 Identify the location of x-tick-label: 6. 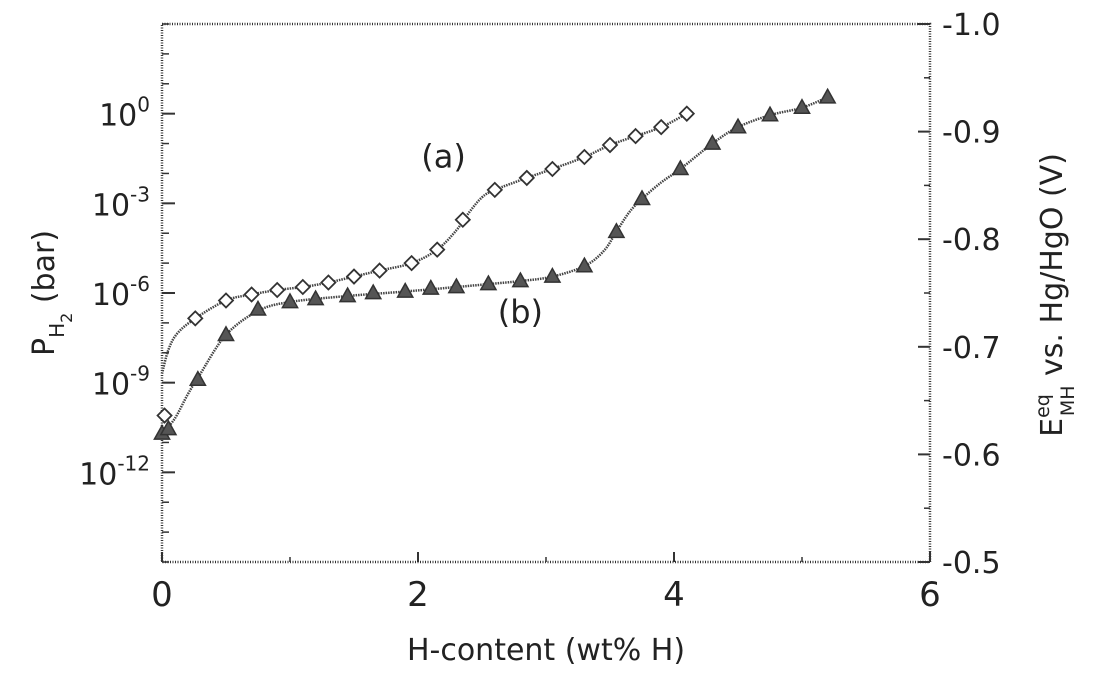
(930, 595).